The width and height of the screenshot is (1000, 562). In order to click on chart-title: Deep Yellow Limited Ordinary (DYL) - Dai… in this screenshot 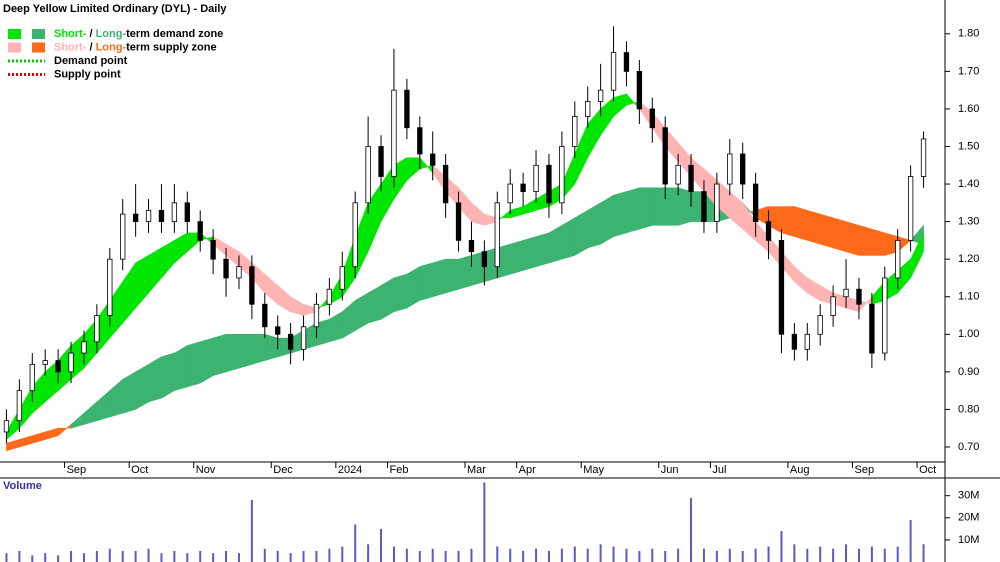, I will do `click(115, 9)`.